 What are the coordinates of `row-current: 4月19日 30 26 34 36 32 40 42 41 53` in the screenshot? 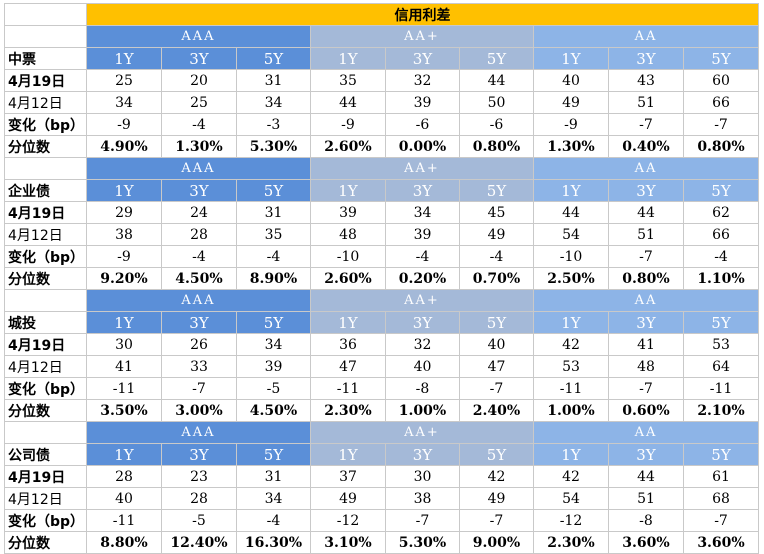 It's located at (382, 344).